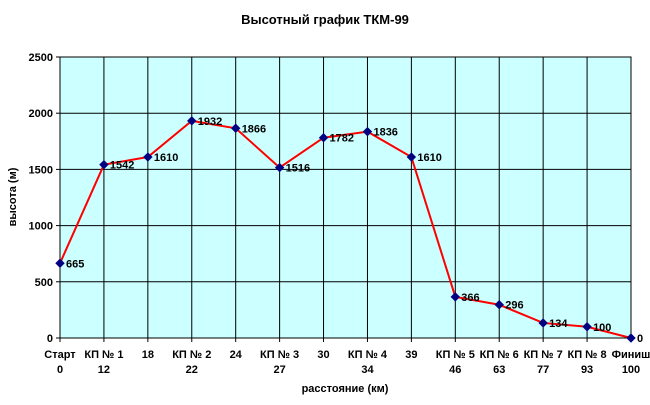 The image size is (650, 405). I want to click on x-tick-label-km: 12, so click(104, 370).